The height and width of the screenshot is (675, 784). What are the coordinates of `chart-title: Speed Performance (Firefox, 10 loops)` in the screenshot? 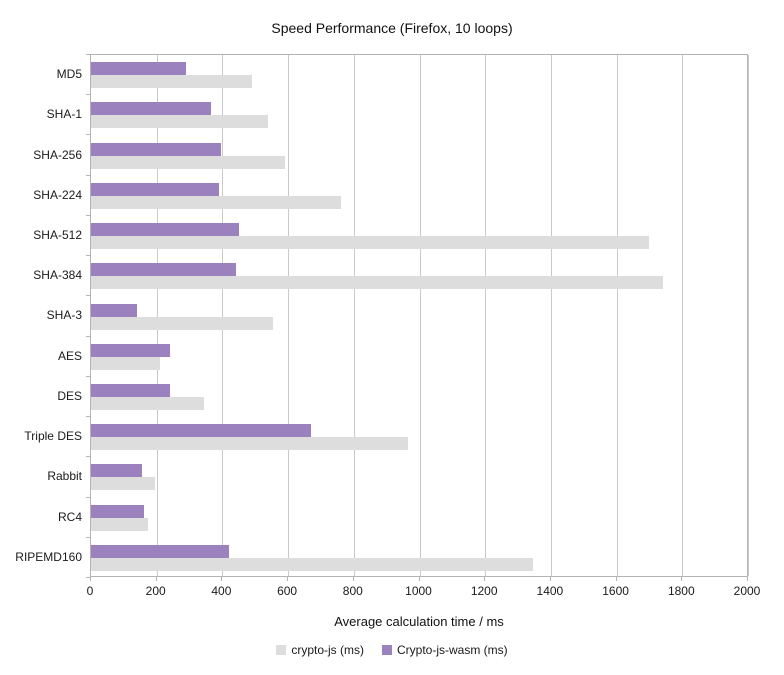 It's located at (392, 28).